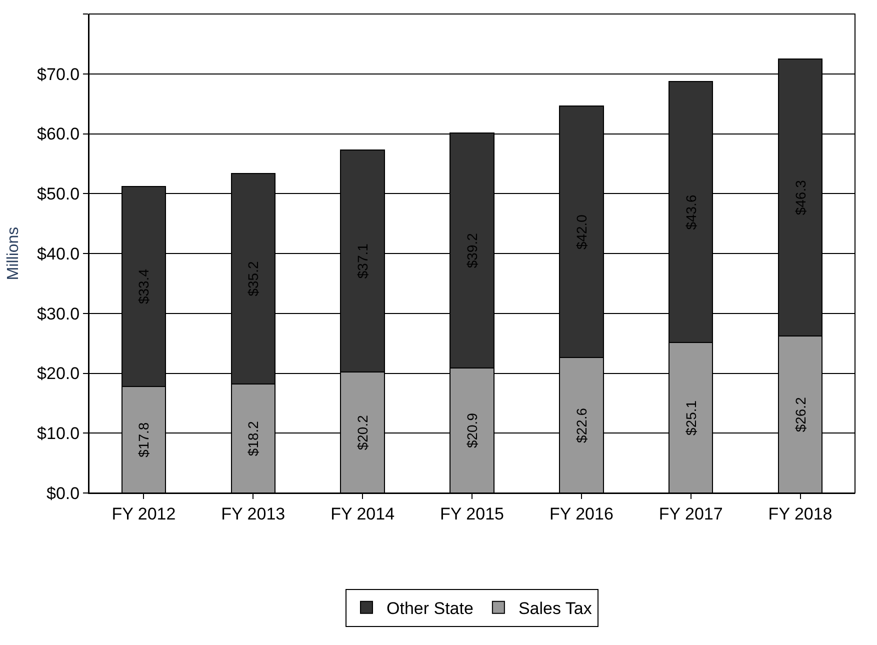  What do you see at coordinates (144, 440) in the screenshot?
I see `data-label: $17.8` at bounding box center [144, 440].